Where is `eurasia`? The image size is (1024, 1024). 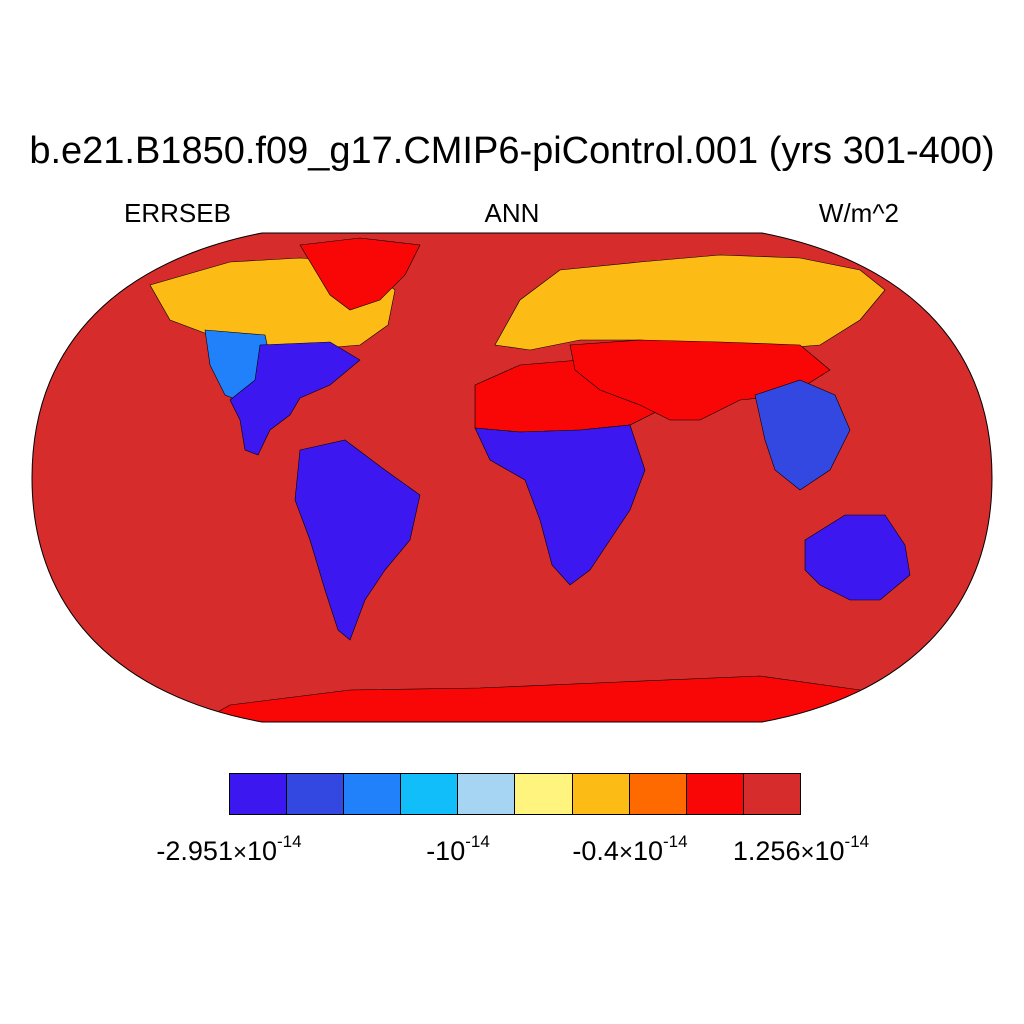
eurasia is located at coordinates (690, 302).